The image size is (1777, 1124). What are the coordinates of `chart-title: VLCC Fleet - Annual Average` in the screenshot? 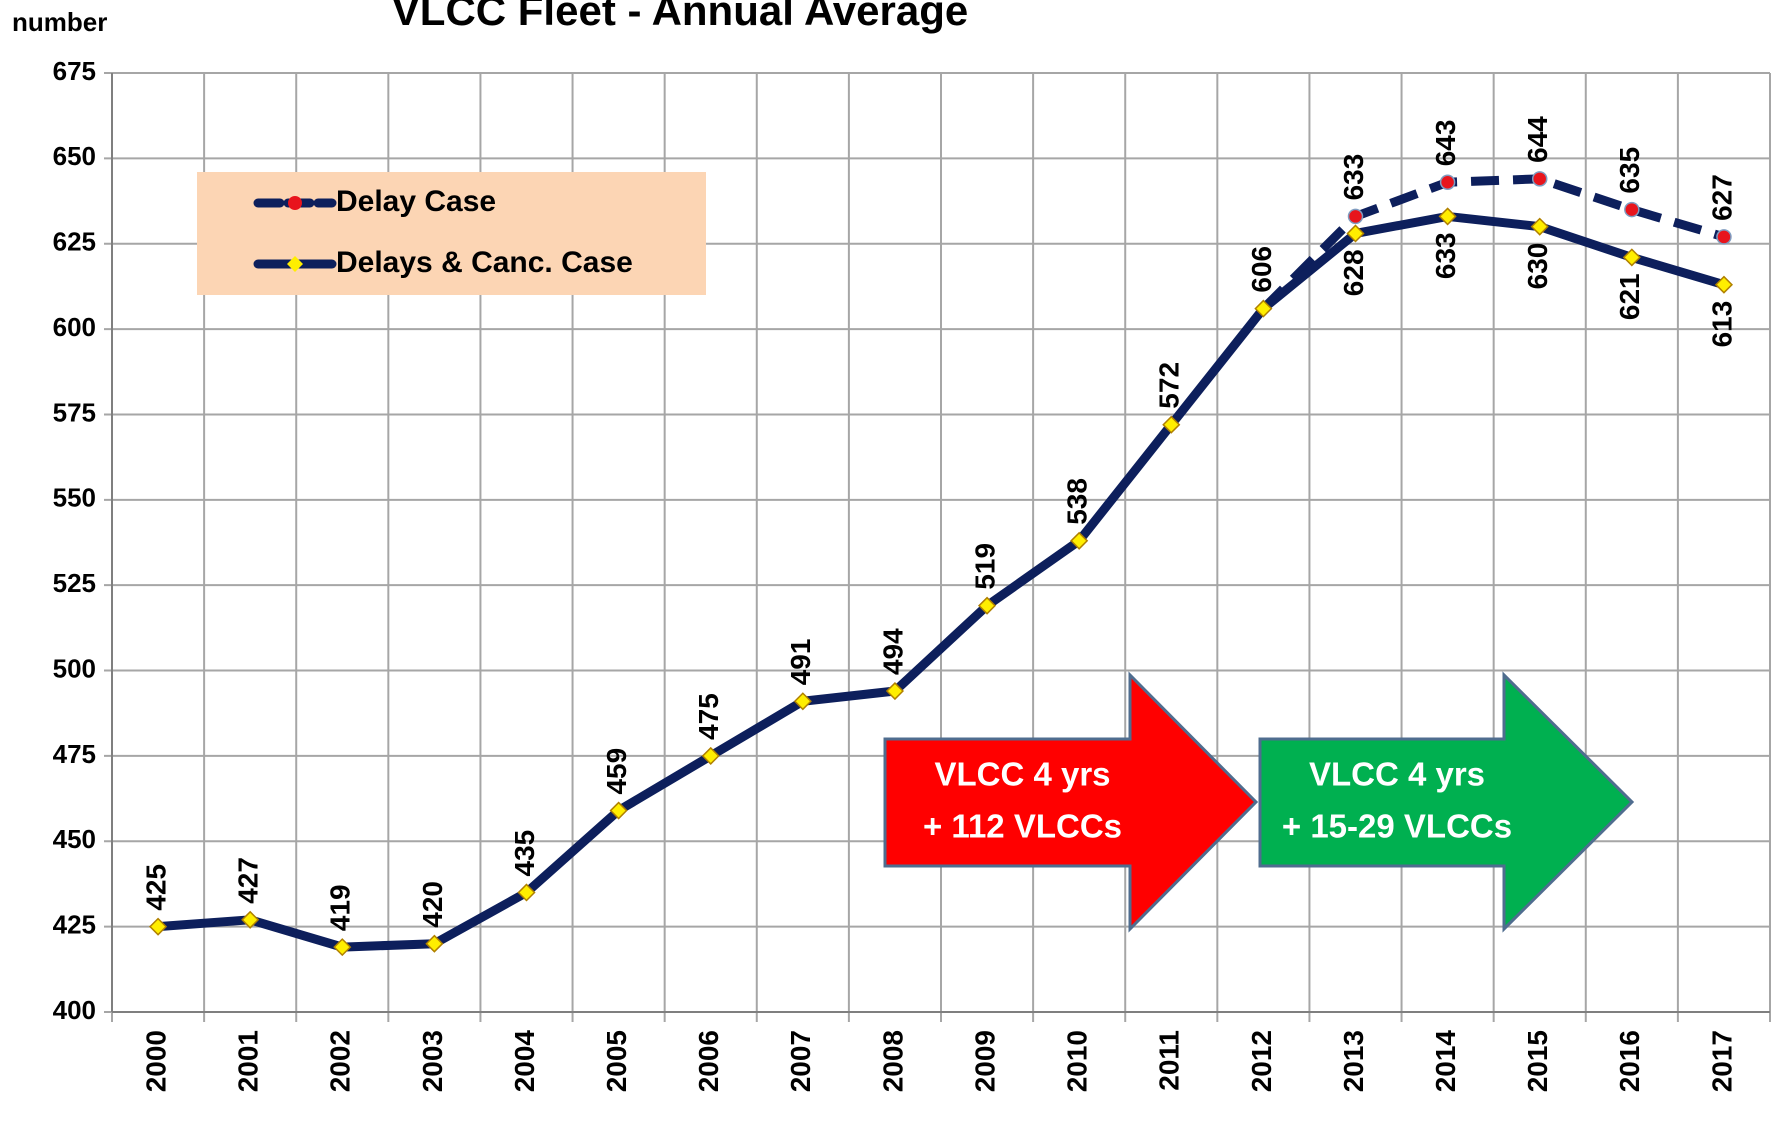 It's located at (680, 17).